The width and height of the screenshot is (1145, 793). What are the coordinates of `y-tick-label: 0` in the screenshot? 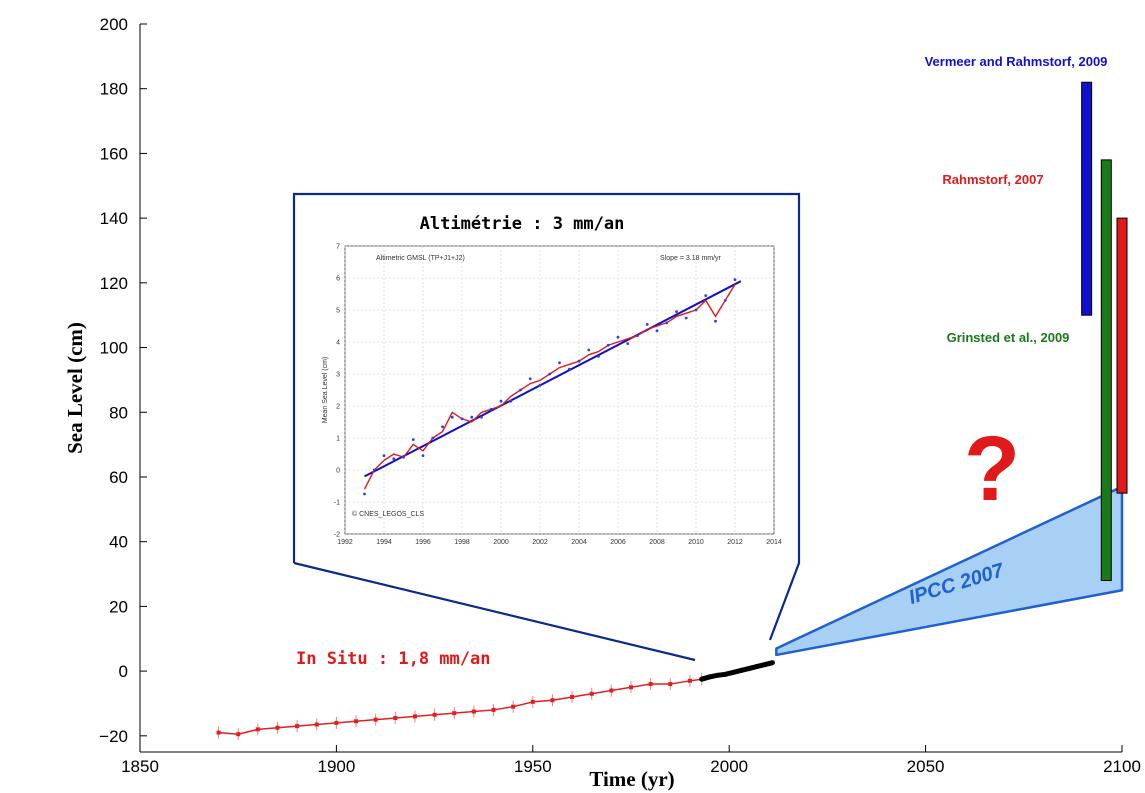 It's located at (123, 671).